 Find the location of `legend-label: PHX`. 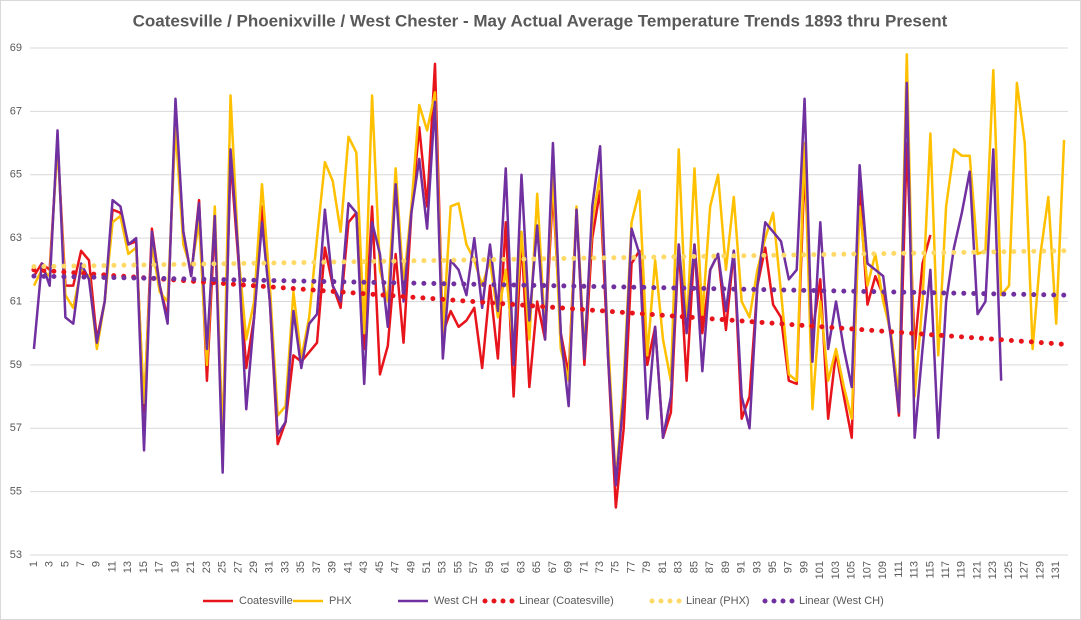

legend-label: PHX is located at coordinates (340, 601).